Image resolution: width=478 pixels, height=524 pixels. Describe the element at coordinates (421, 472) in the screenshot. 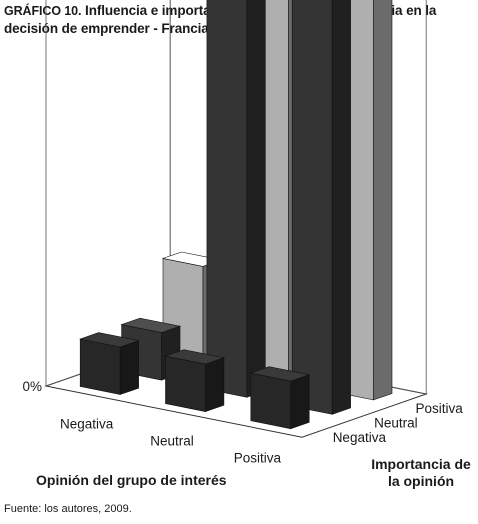

I see `depth-axis-title: Importancia de la opinión` at that location.